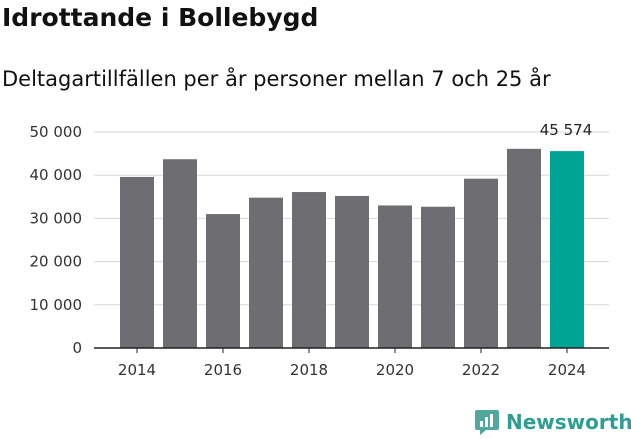 The image size is (631, 439). What do you see at coordinates (266, 272) in the screenshot?
I see `bar-2017` at bounding box center [266, 272].